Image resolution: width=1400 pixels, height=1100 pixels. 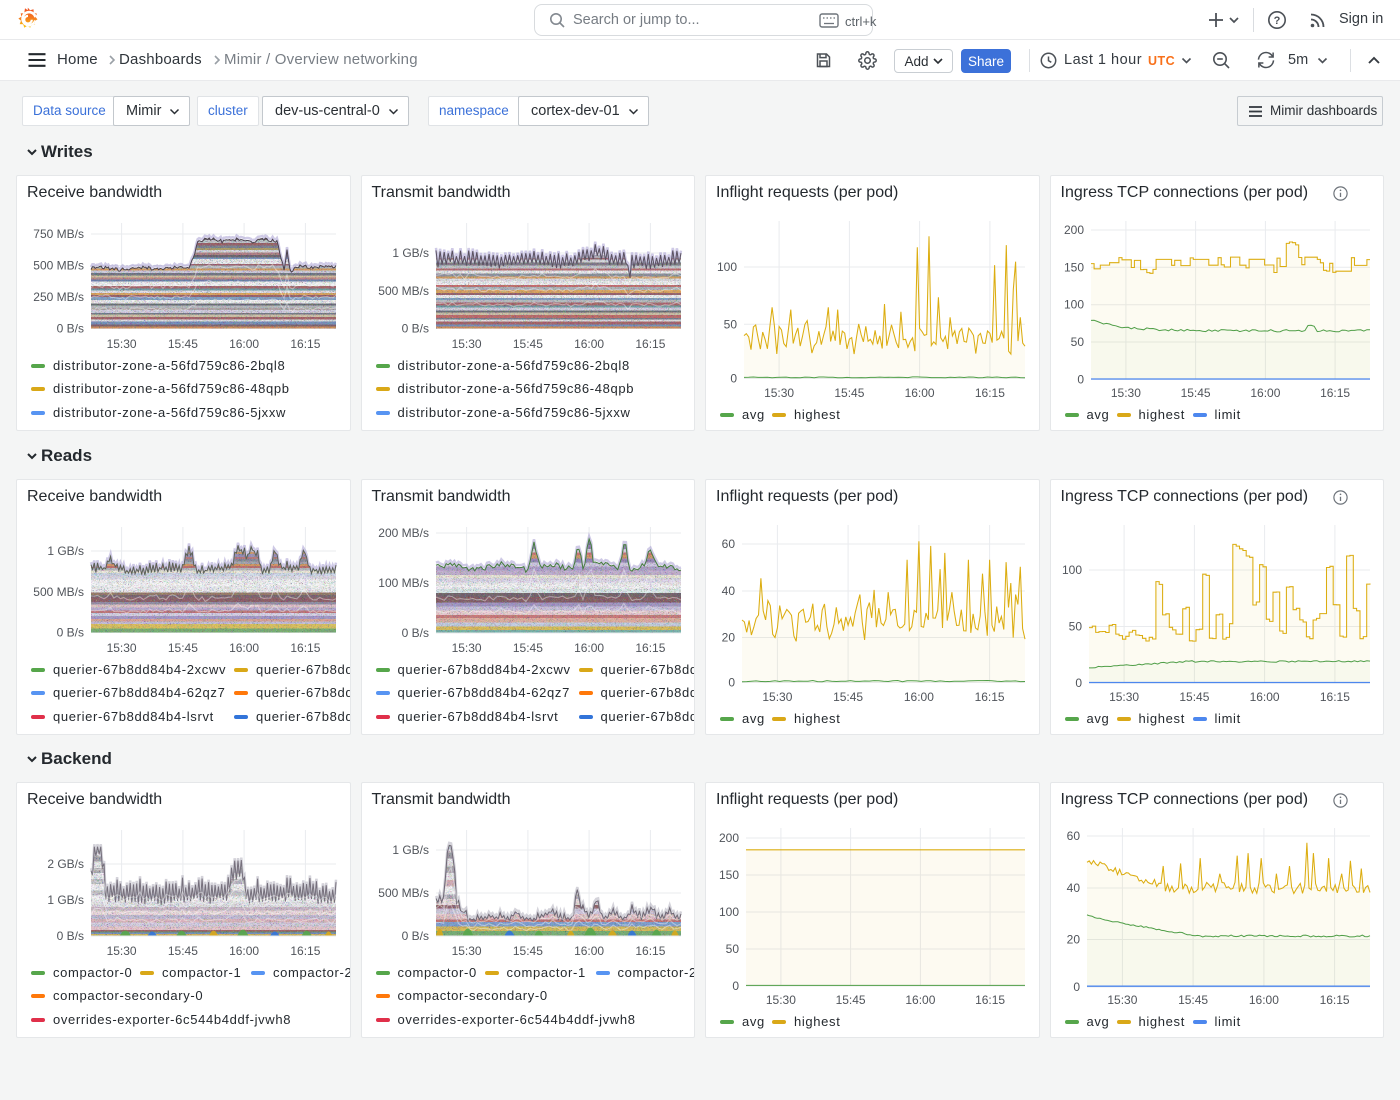 I want to click on svg-text: 250 MB/s, so click(x=58, y=297).